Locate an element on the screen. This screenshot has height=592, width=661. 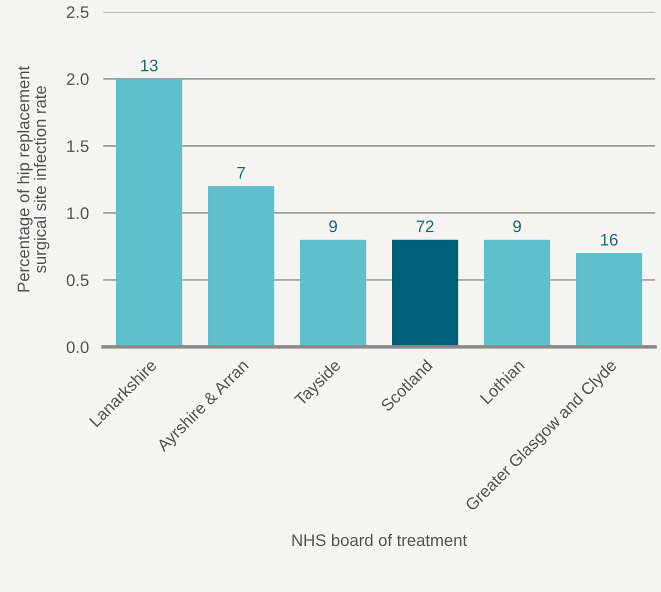
annotation: 16 is located at coordinates (609, 240).